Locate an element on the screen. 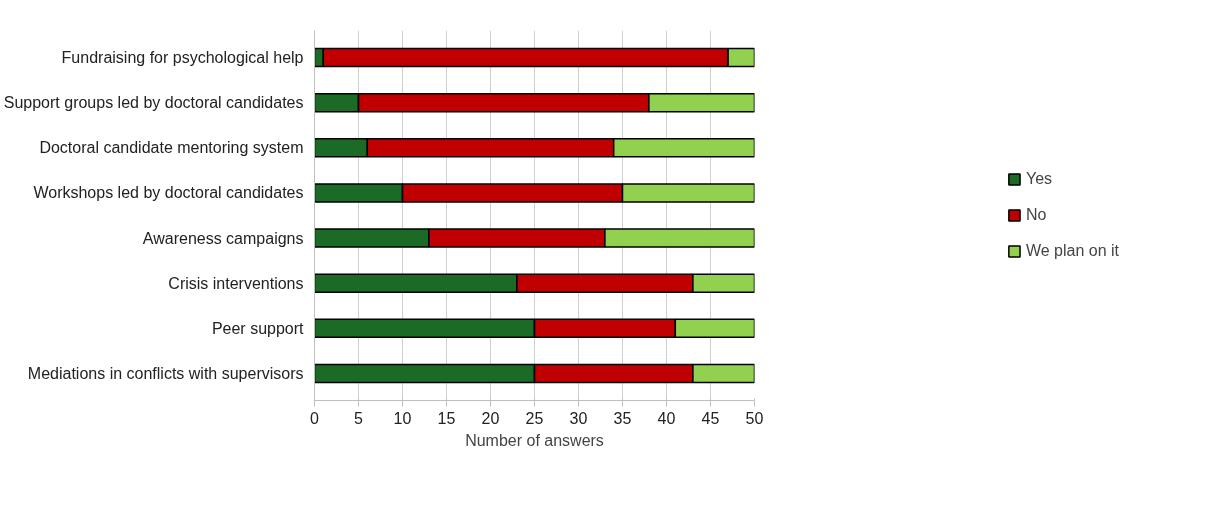  x-tick-label: 45 is located at coordinates (710, 418).